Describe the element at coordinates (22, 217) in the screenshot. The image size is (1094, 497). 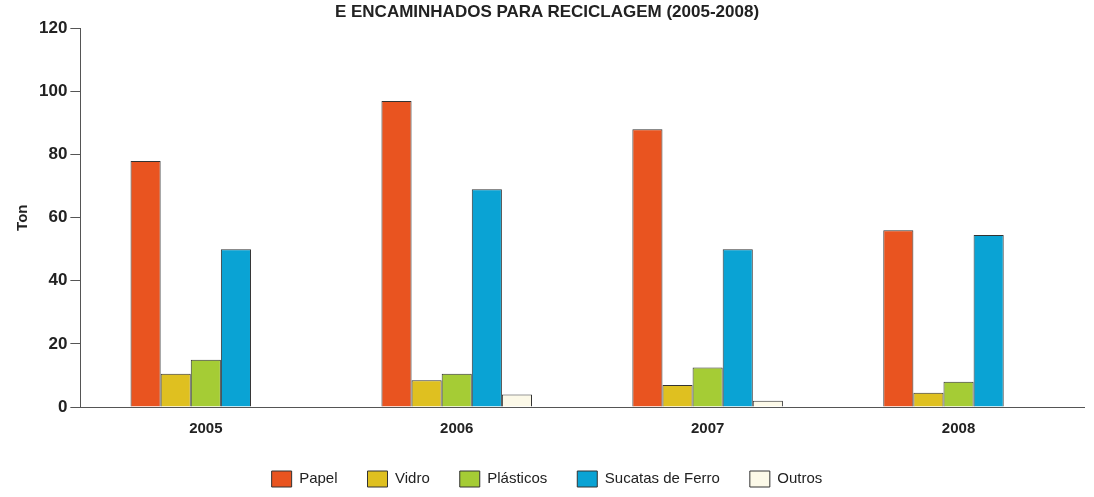
I see `y-axis-title: Ton` at that location.